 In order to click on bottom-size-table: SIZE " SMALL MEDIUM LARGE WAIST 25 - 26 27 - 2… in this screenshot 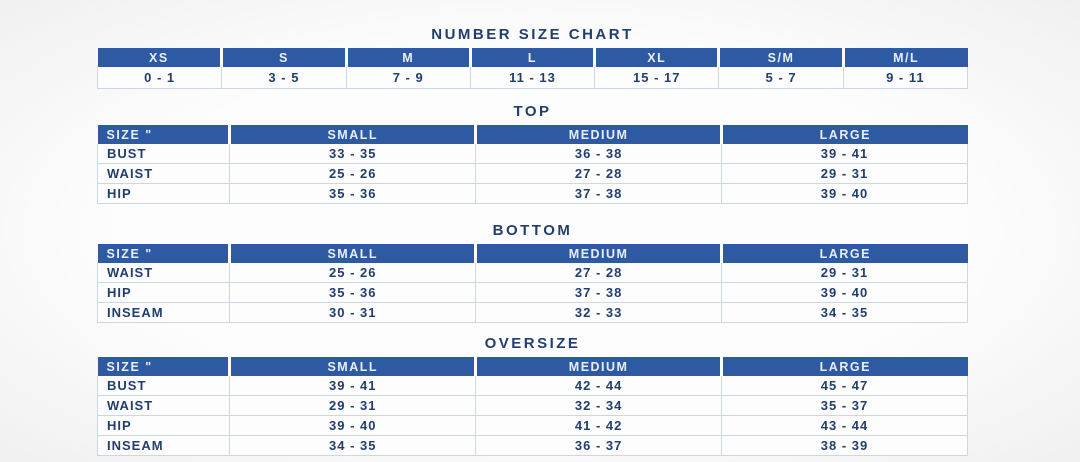, I will do `click(532, 283)`.